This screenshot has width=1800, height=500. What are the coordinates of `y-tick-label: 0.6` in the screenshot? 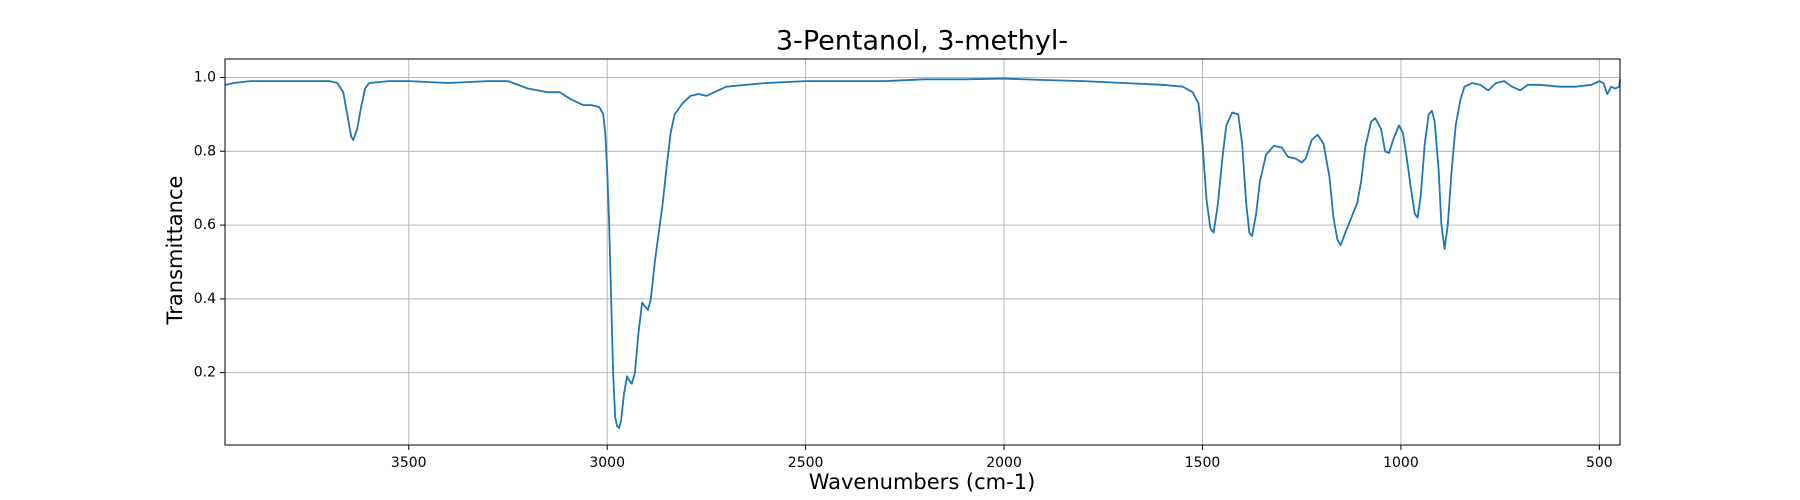 It's located at (205, 225).